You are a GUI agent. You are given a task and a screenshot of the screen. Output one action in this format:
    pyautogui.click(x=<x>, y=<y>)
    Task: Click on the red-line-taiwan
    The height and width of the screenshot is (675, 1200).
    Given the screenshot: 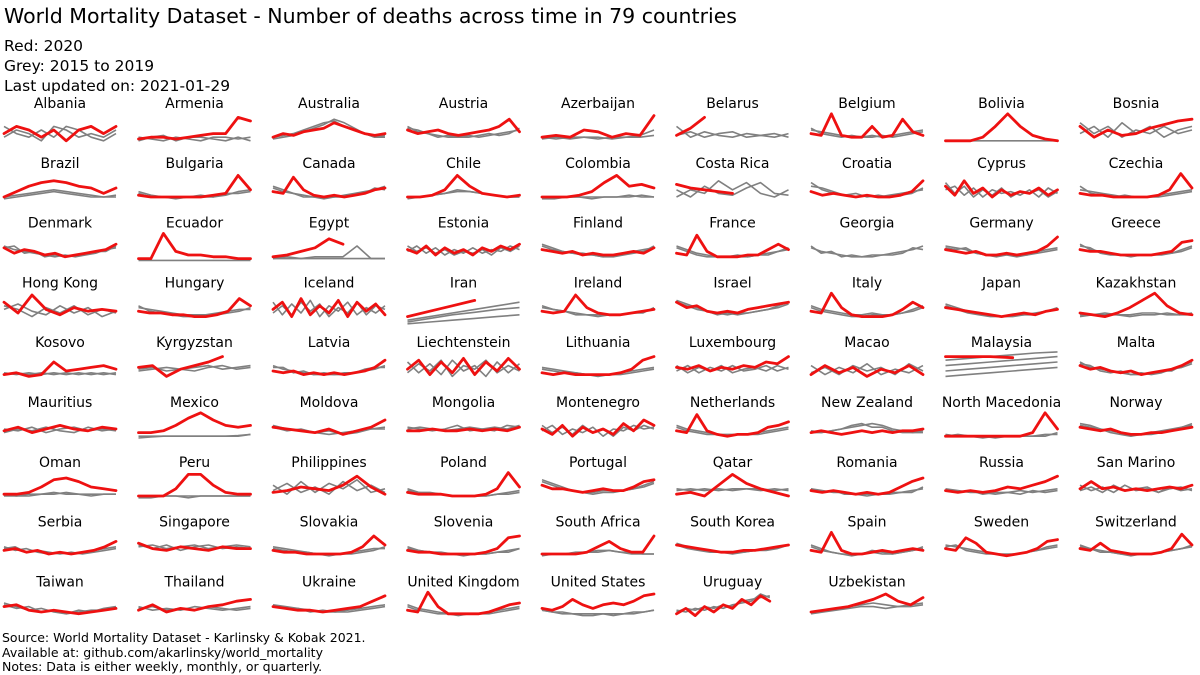 What is the action you would take?
    pyautogui.click(x=60, y=609)
    